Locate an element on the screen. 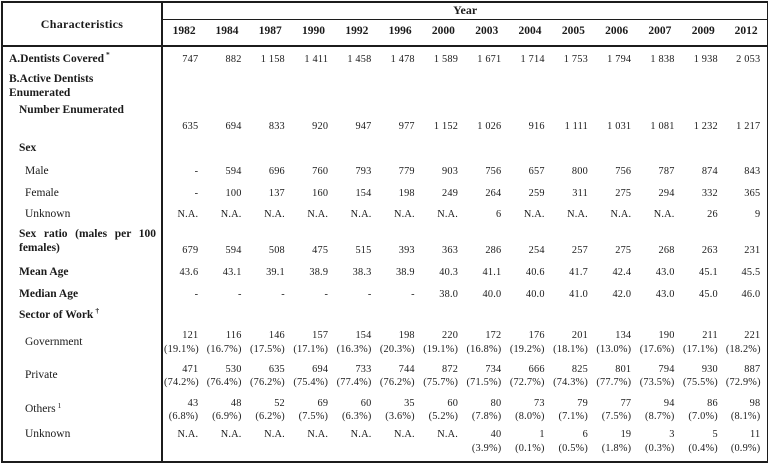 The width and height of the screenshot is (768, 463). cell-others-1990: 69 (7.5%) is located at coordinates (313, 410).